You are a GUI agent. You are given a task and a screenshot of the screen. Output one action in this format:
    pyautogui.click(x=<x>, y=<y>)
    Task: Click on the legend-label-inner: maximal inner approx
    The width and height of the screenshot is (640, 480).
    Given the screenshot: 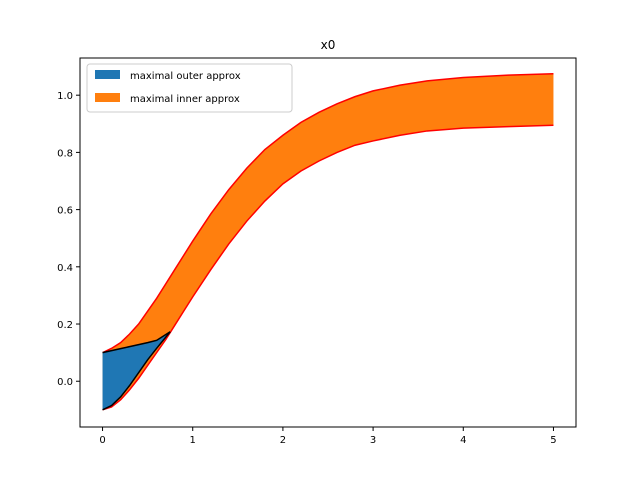 What is the action you would take?
    pyautogui.click(x=185, y=99)
    